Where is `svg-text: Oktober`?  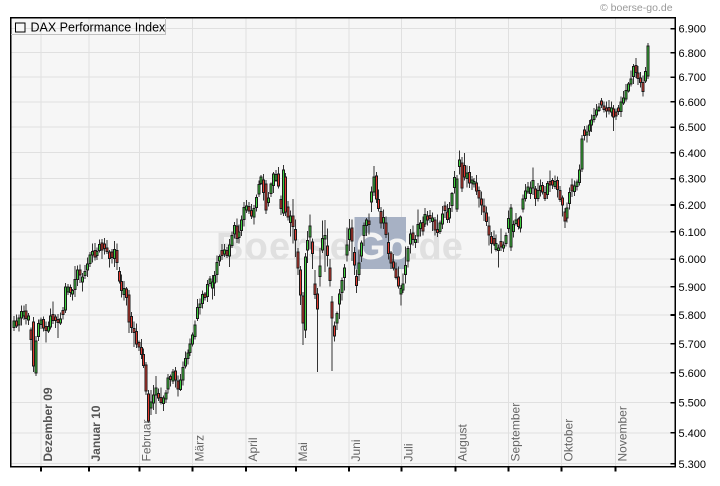 svg-text: Oktober is located at coordinates (569, 440).